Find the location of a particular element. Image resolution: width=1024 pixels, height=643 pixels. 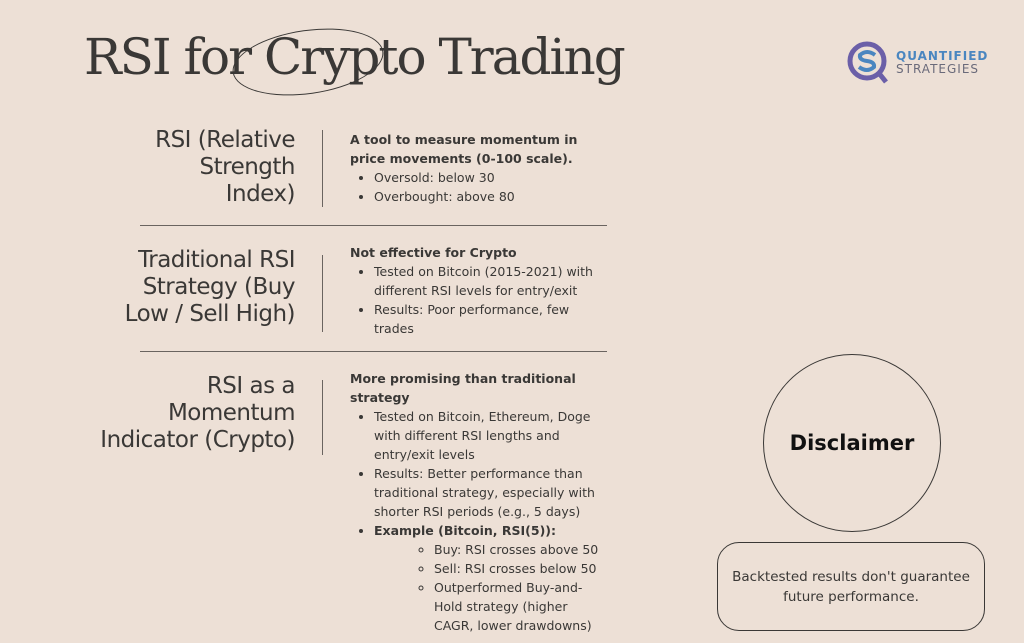

logo: QUANTIFIED STRATEGIES is located at coordinates (917, 63).